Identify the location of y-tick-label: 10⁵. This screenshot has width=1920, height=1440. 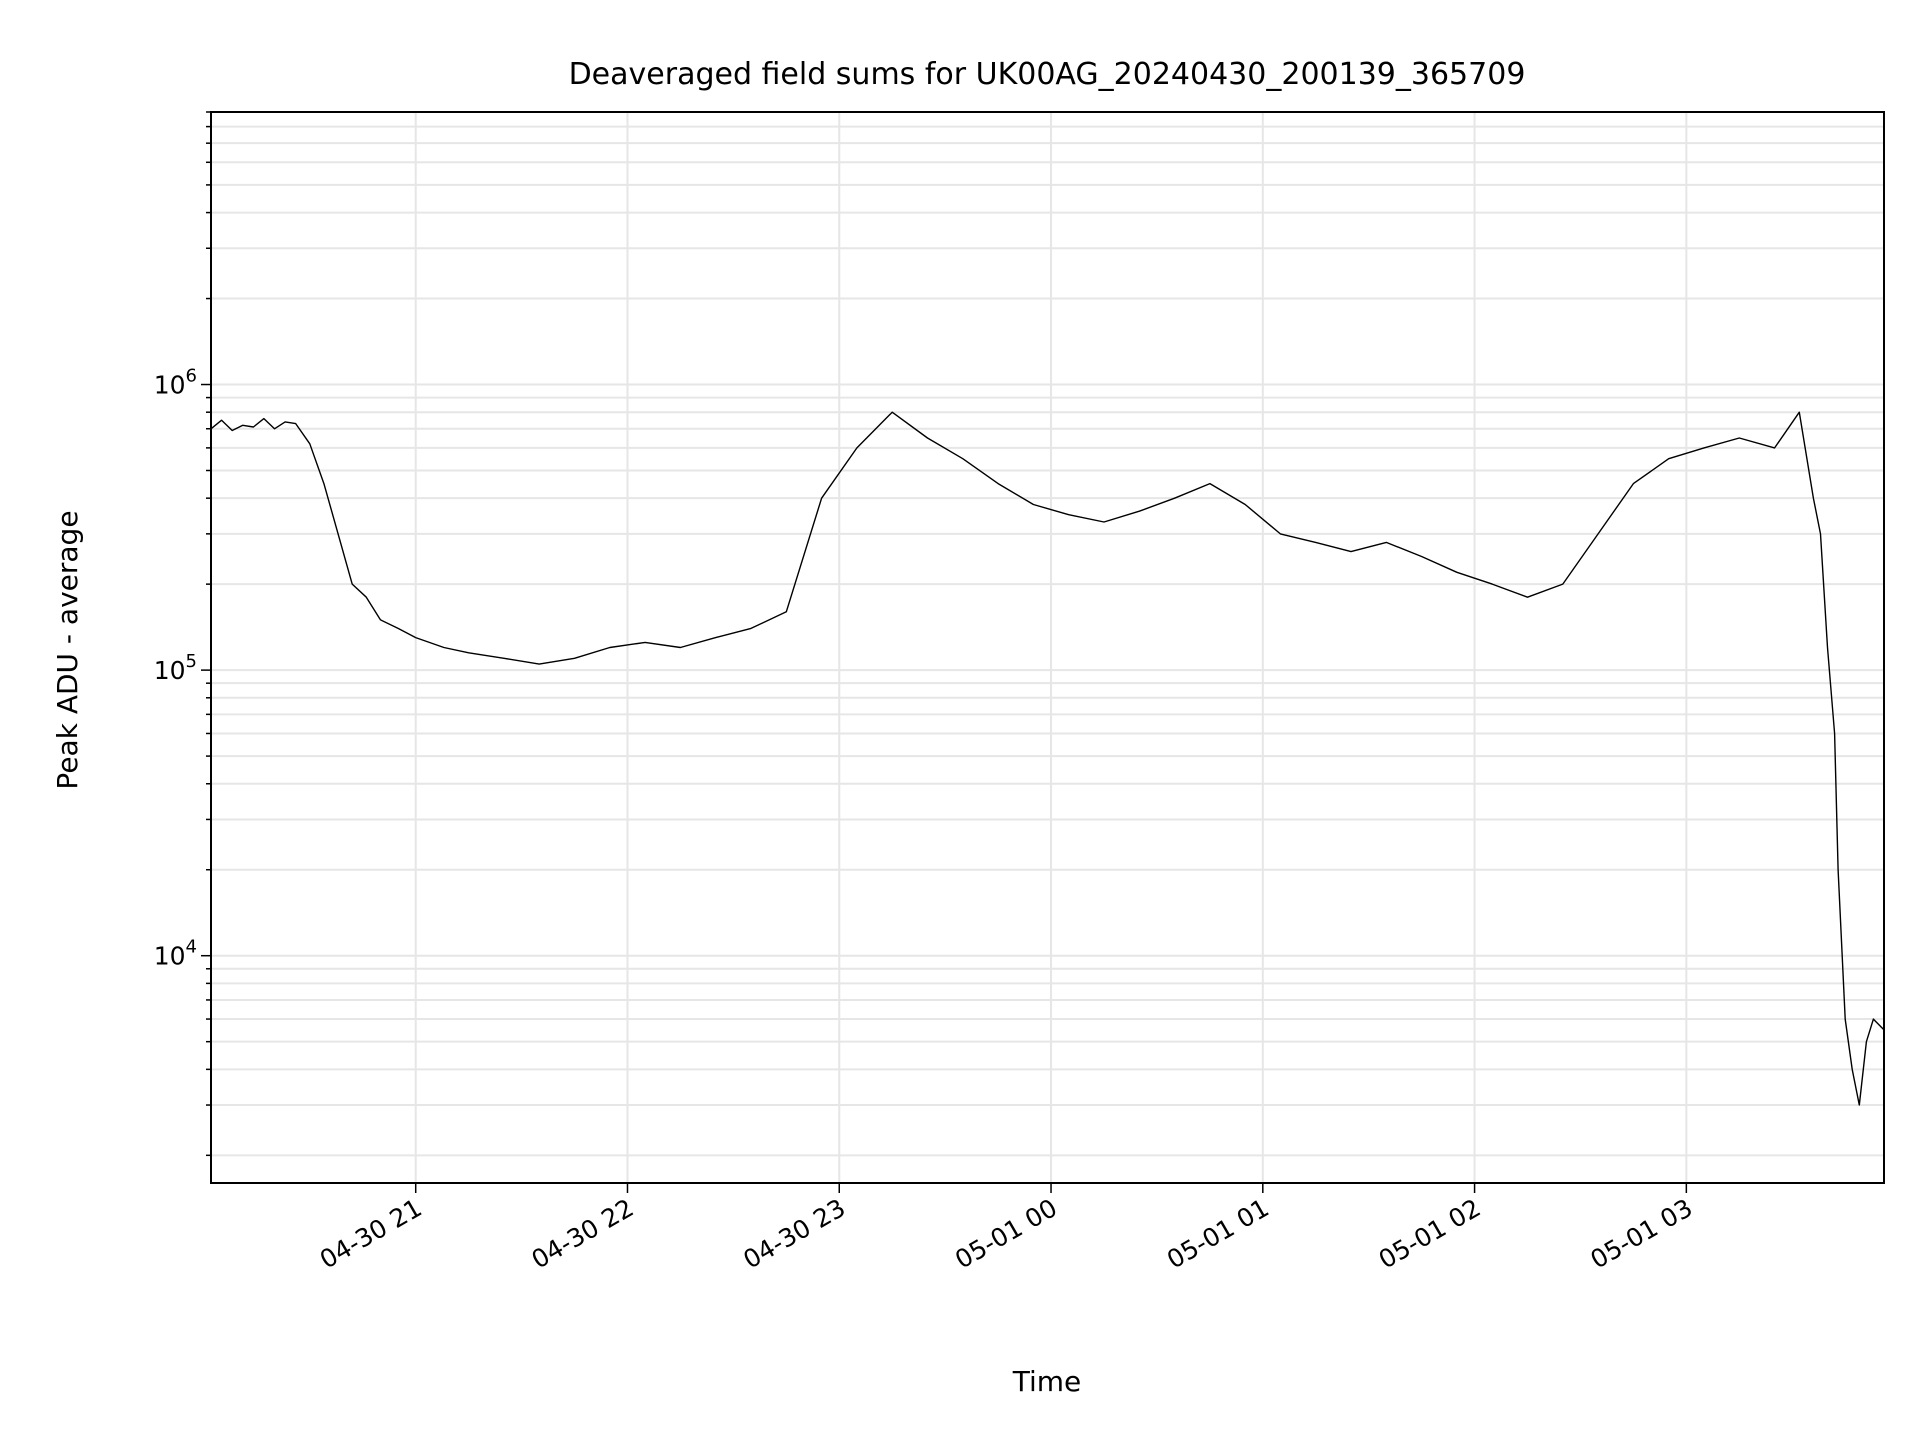
(175, 668).